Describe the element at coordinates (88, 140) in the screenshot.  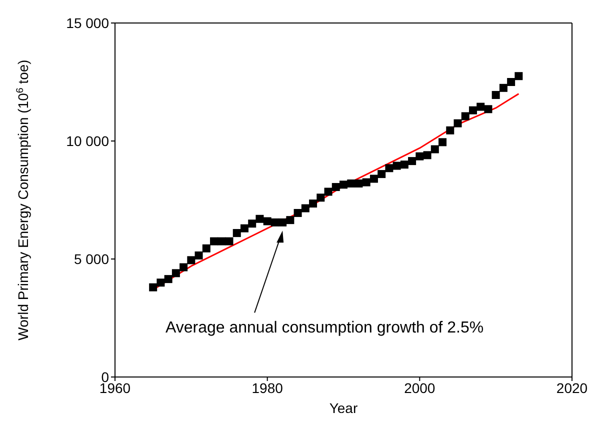
I see `y-tick-label: 10 000` at that location.